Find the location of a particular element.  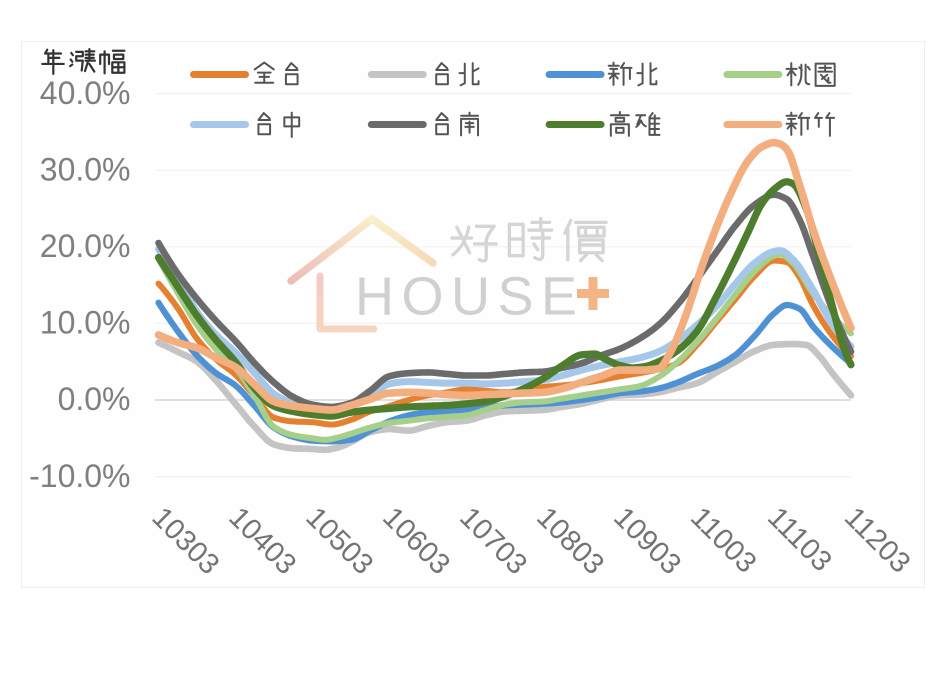

svg-text: 10.0% is located at coordinates (85, 323).